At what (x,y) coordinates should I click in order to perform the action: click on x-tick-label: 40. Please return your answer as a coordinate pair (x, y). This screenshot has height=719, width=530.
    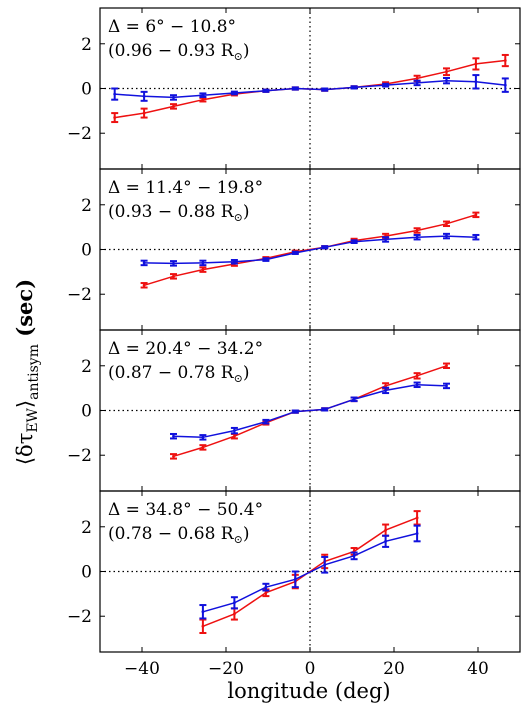
    Looking at the image, I should click on (478, 669).